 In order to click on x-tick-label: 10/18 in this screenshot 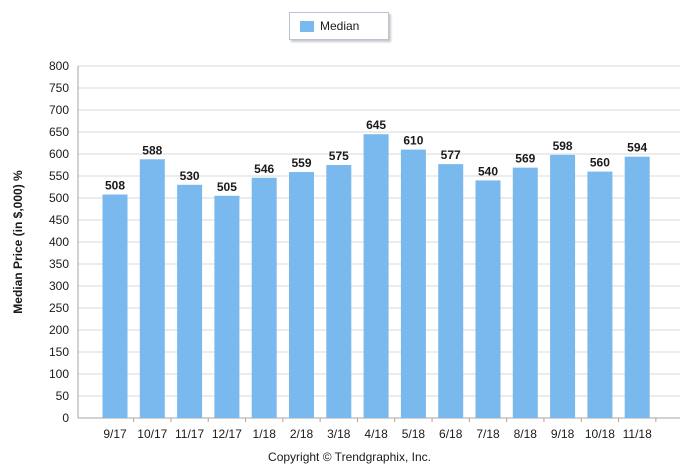, I will do `click(600, 434)`.